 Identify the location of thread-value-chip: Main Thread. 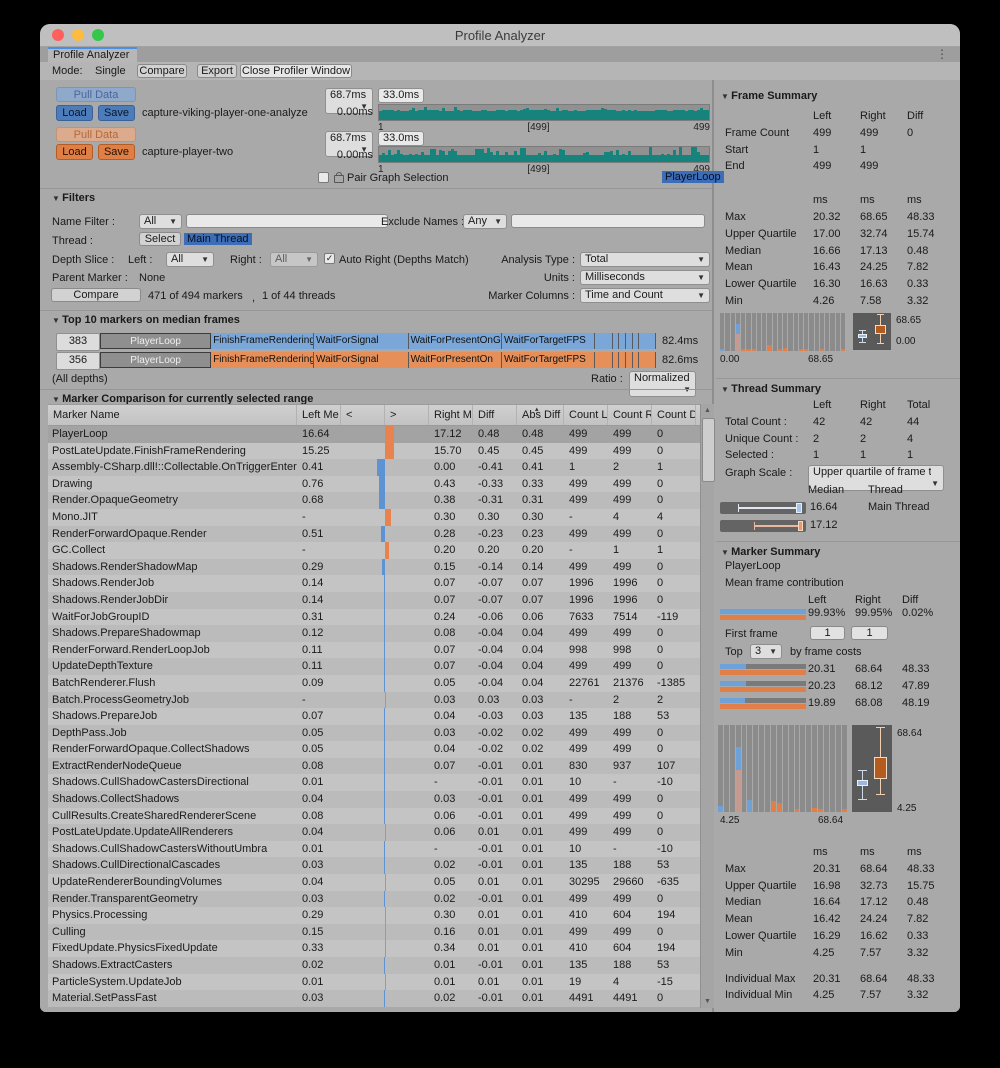
(218, 239).